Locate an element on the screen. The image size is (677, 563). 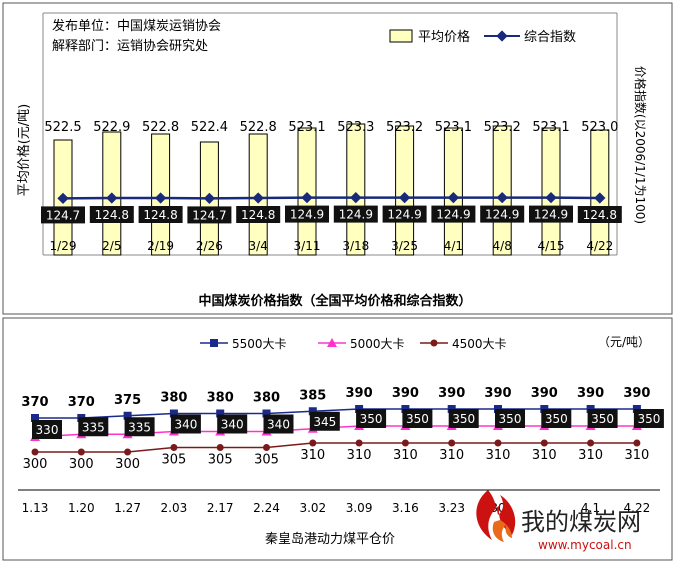
value-label-5500: 375 is located at coordinates (127, 400).